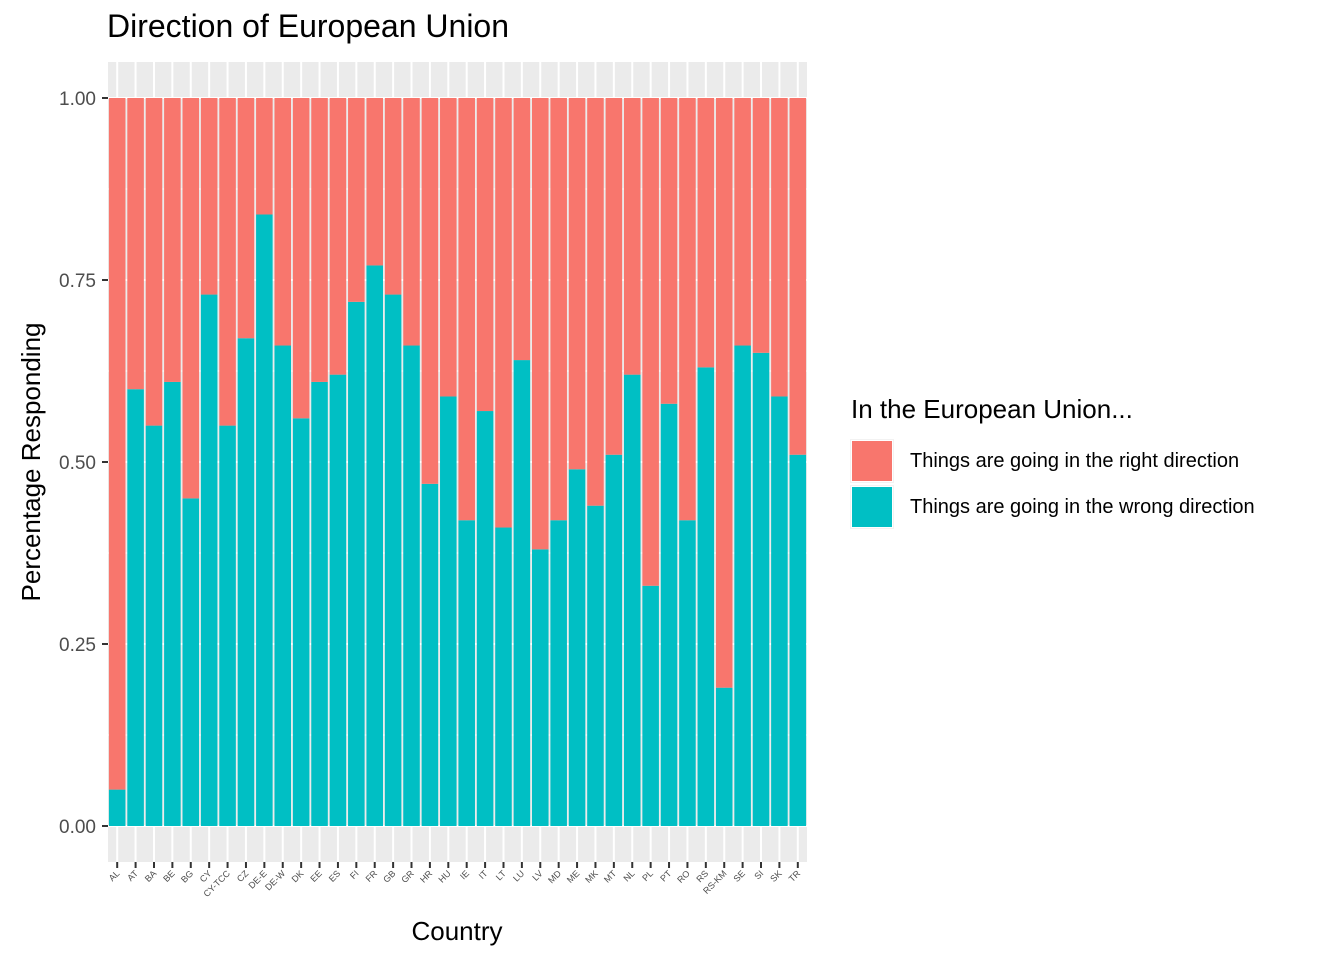 This screenshot has width=1344, height=960. What do you see at coordinates (577, 647) in the screenshot?
I see `bar-wrong-me` at bounding box center [577, 647].